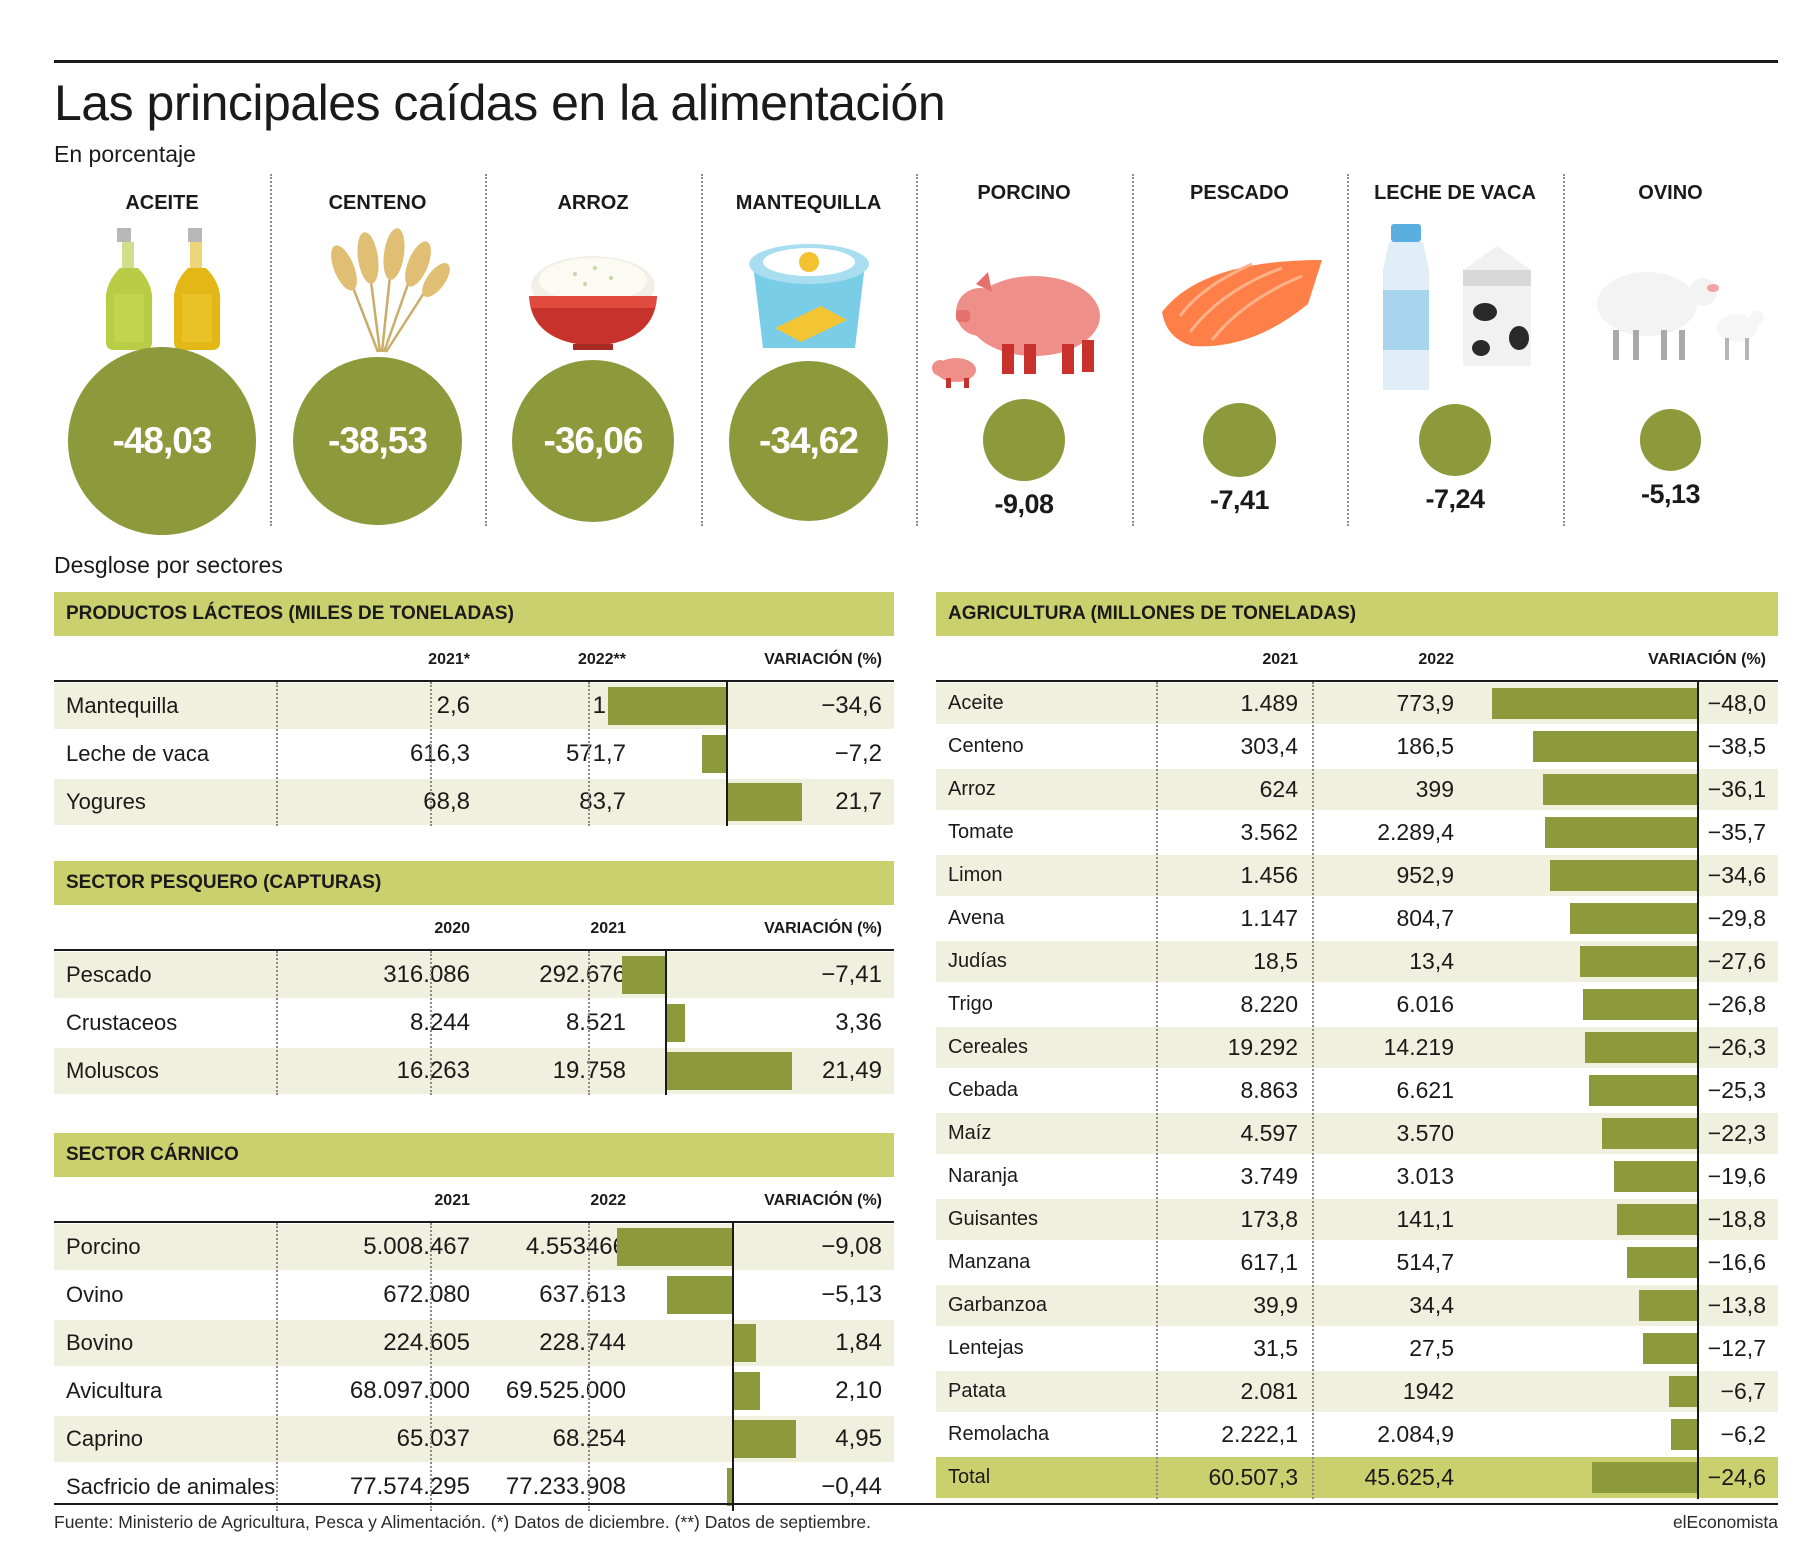 This screenshot has height=1563, width=1812. Describe the element at coordinates (449, 659) in the screenshot. I see `column-header: 2021*` at that location.